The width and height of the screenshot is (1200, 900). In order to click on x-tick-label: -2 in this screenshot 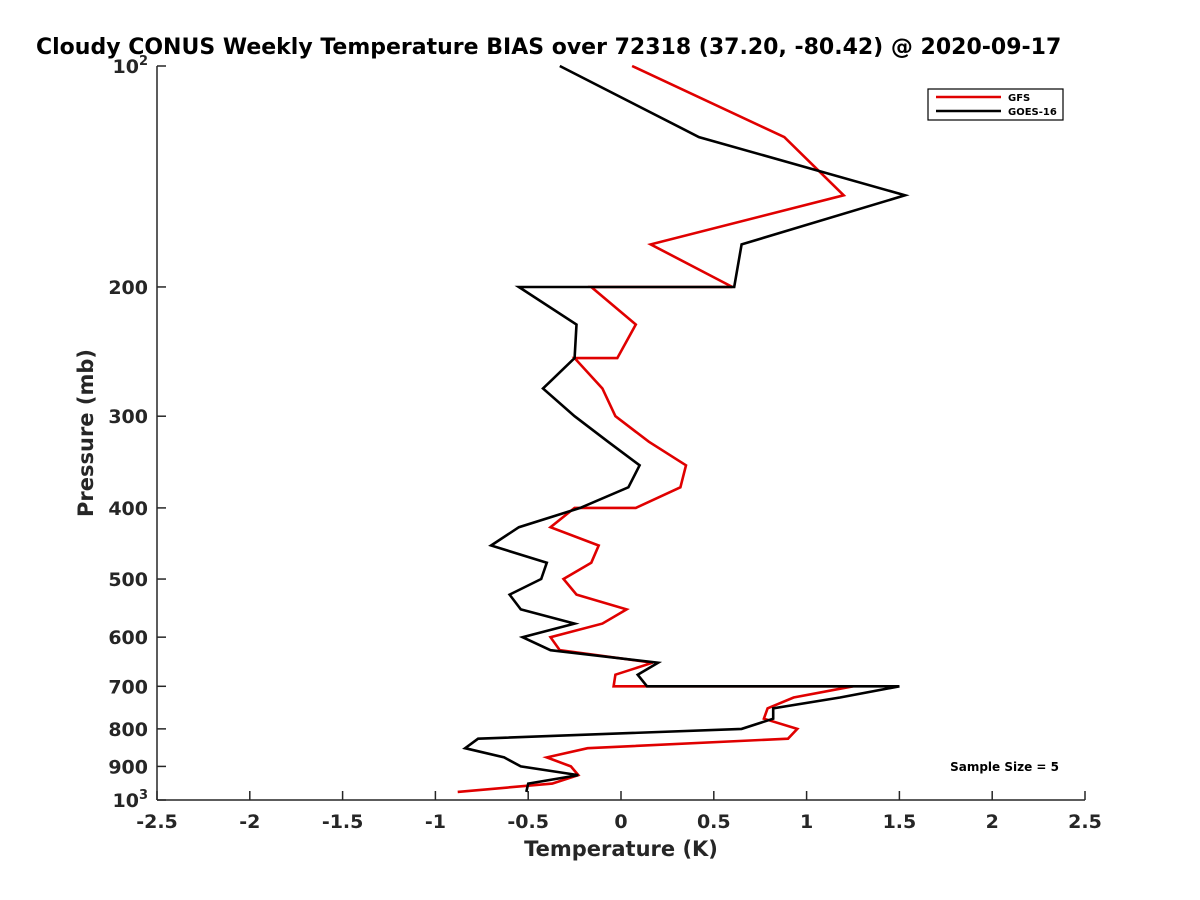, I will do `click(249, 822)`.